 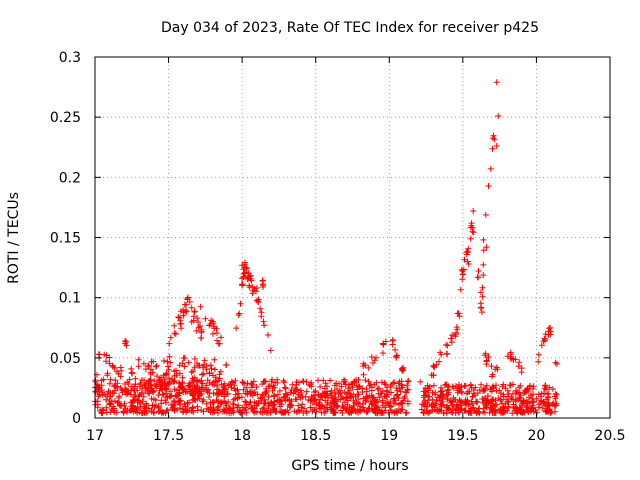 I want to click on x-axis-label: GPS time / hours, so click(x=349, y=466).